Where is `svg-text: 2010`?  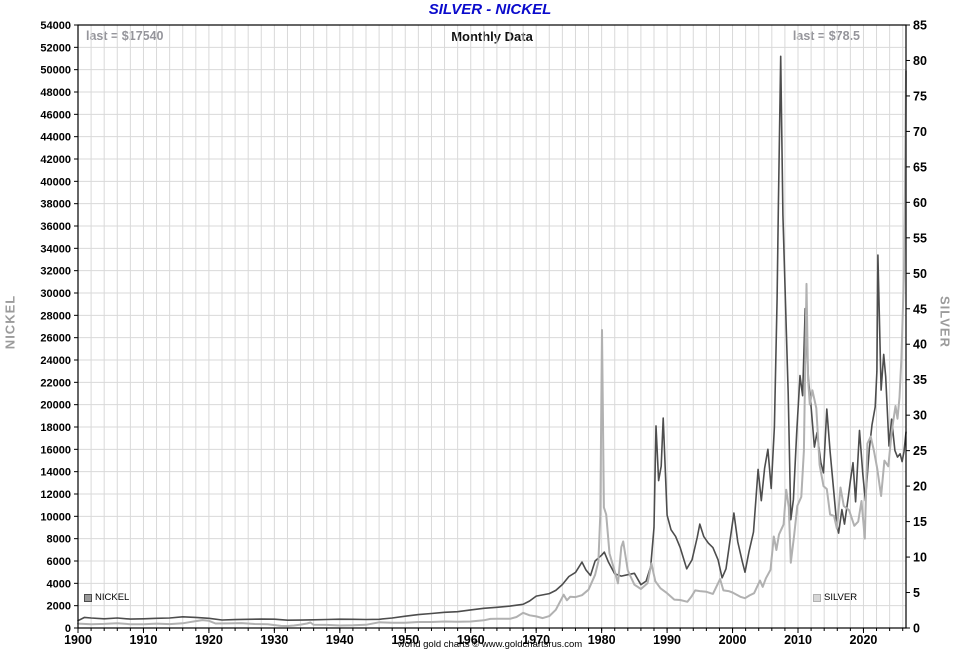 svg-text: 2010 is located at coordinates (798, 640).